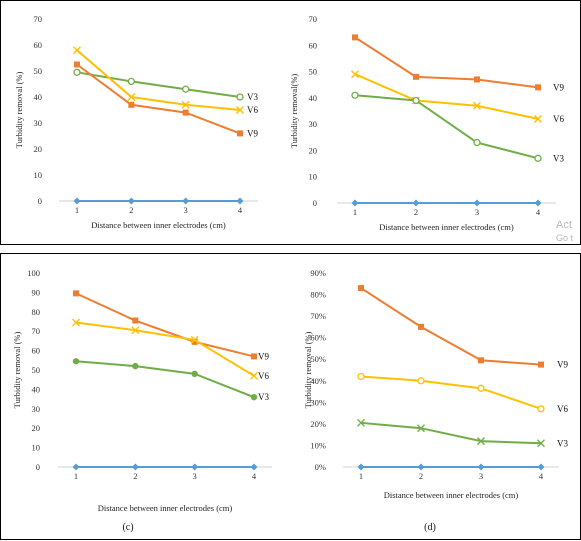 This screenshot has height=541, width=581. Describe the element at coordinates (313, 45) in the screenshot. I see `y-tick-label: 60` at that location.